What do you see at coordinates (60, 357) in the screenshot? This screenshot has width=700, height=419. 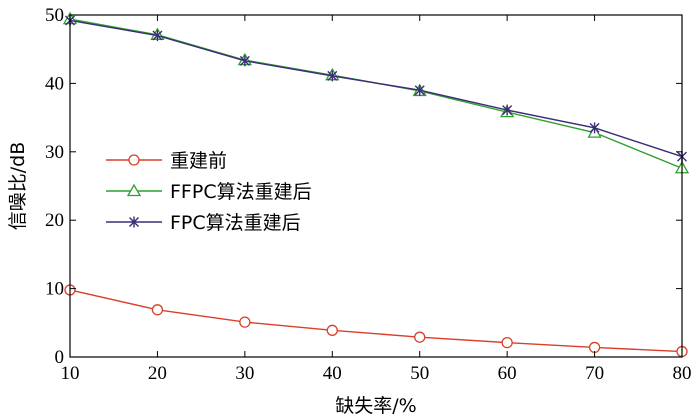 I see `y-tick-label-0: 0` at bounding box center [60, 357].